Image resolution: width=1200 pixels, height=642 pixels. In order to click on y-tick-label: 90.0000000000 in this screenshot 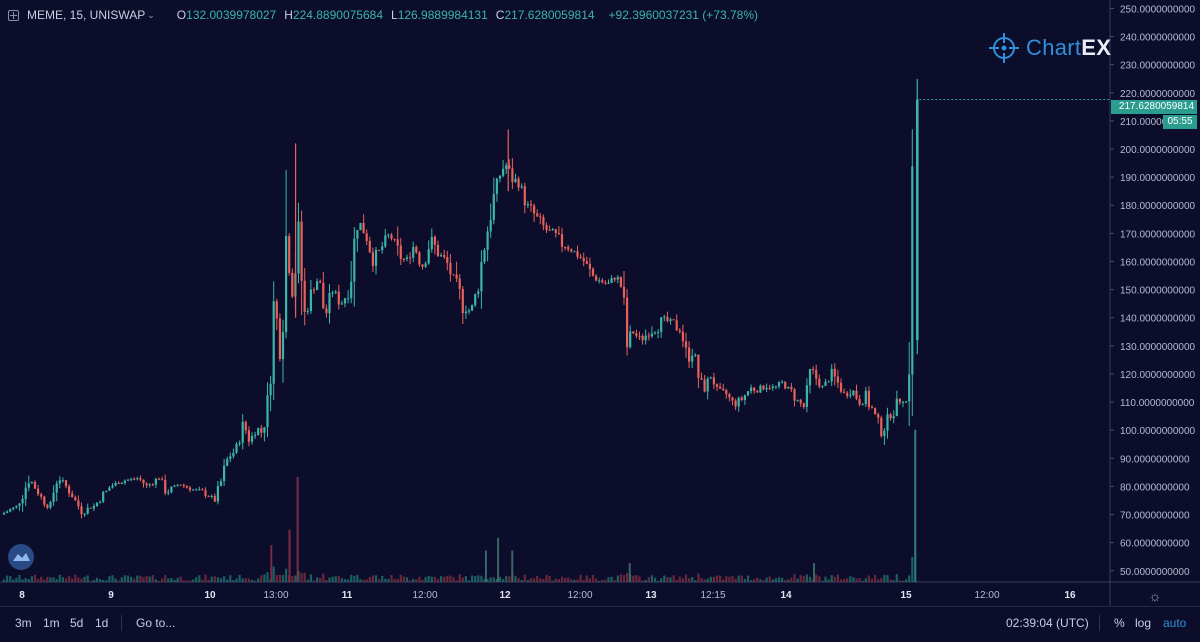, I will do `click(1155, 459)`.